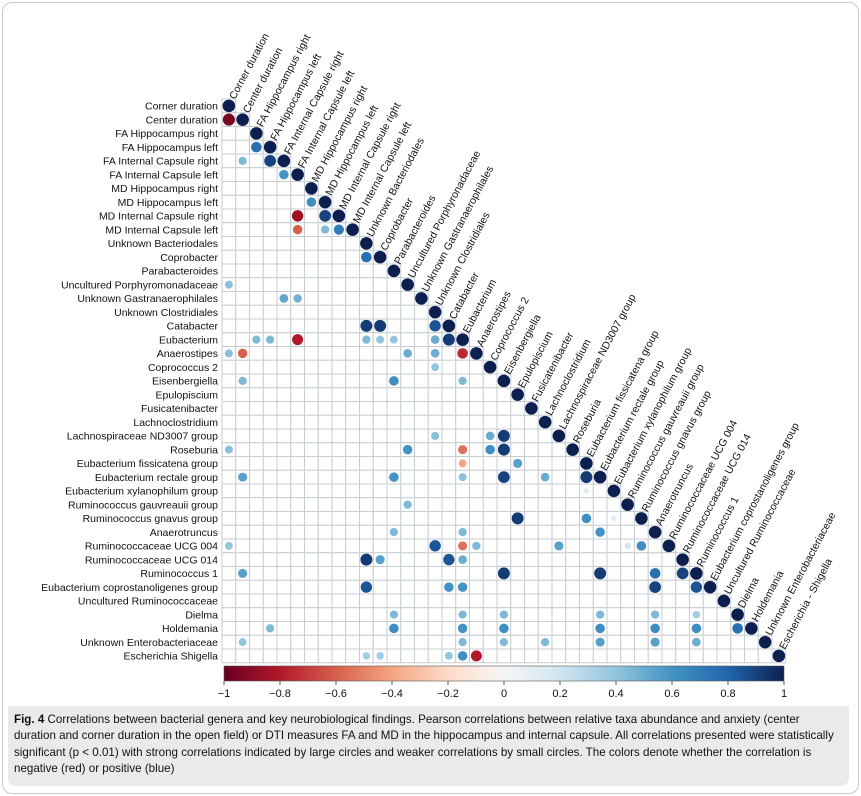 This screenshot has height=796, width=861. Describe the element at coordinates (392, 694) in the screenshot. I see `colorbar-tick-label: −0.4` at that location.